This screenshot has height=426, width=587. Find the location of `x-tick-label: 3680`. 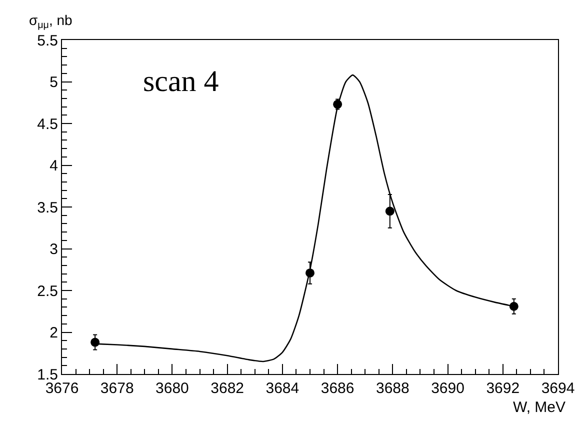

x-tick-label: 3680 is located at coordinates (172, 388).